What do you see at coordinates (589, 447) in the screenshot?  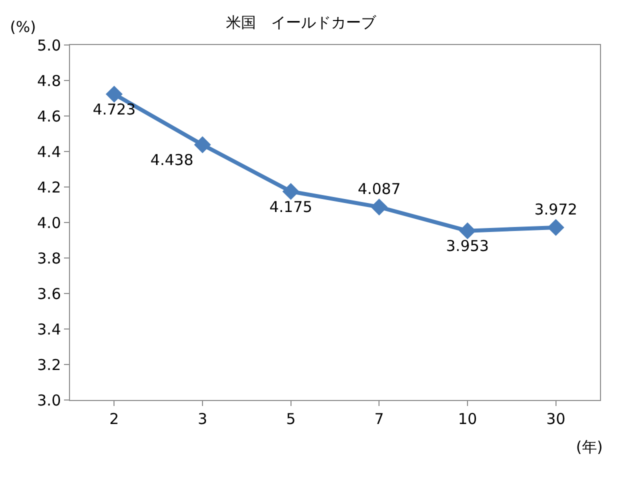 I see `x-axis-title: (年)` at bounding box center [589, 447].